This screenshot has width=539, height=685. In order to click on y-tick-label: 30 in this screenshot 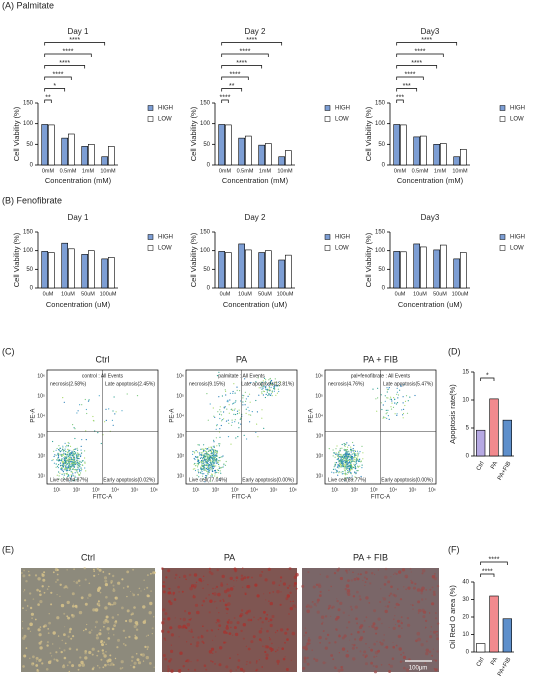, I will do `click(465, 600)`.